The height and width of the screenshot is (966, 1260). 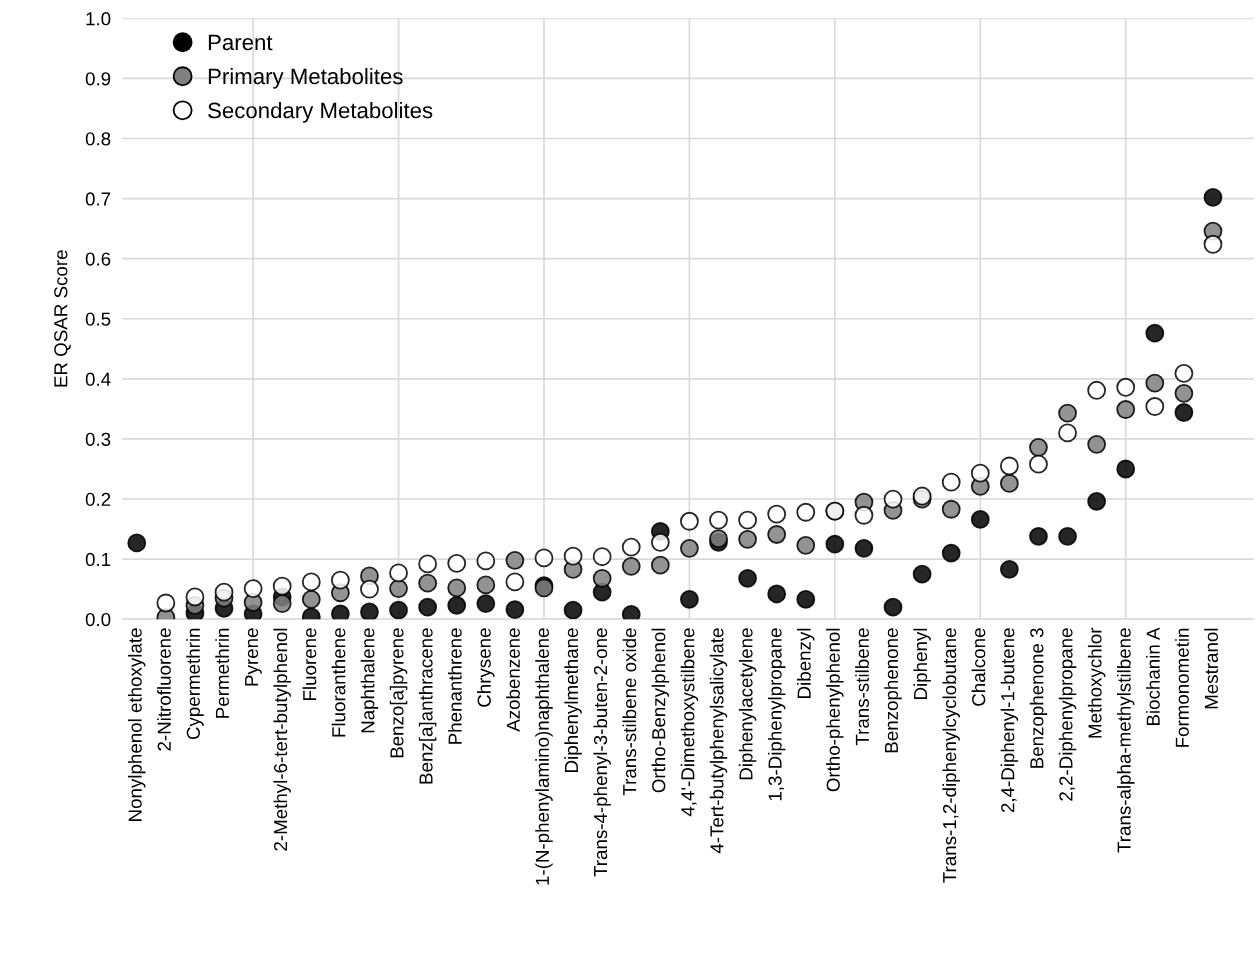 What do you see at coordinates (240, 42) in the screenshot?
I see `legend-label: Parent` at bounding box center [240, 42].